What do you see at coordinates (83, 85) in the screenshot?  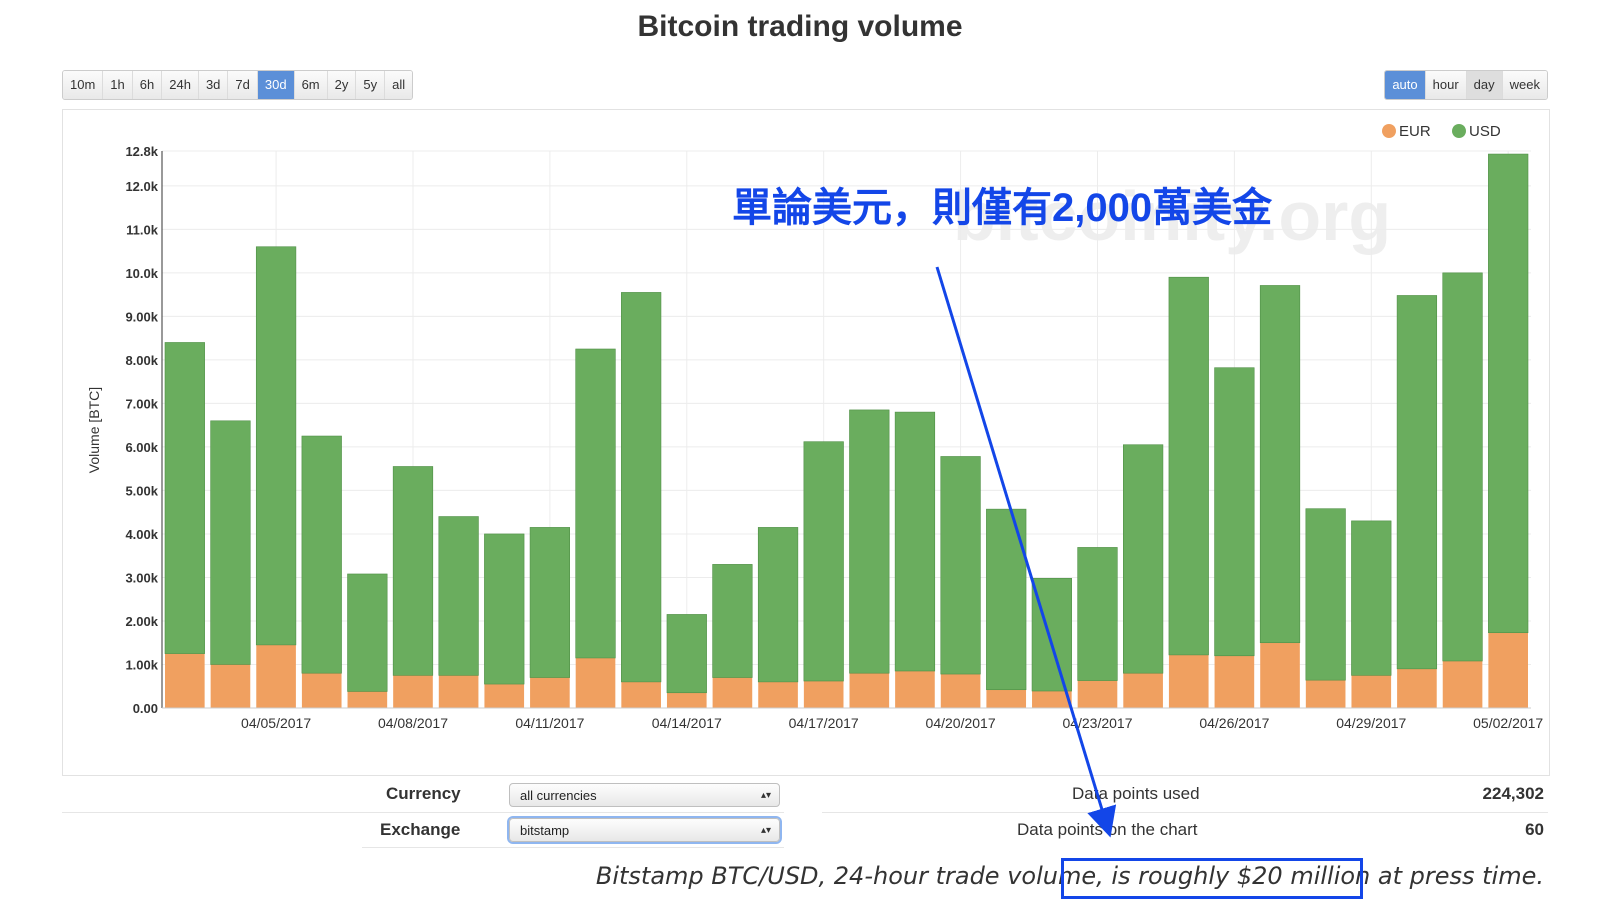 I see `range-button-10m: 10m` at bounding box center [83, 85].